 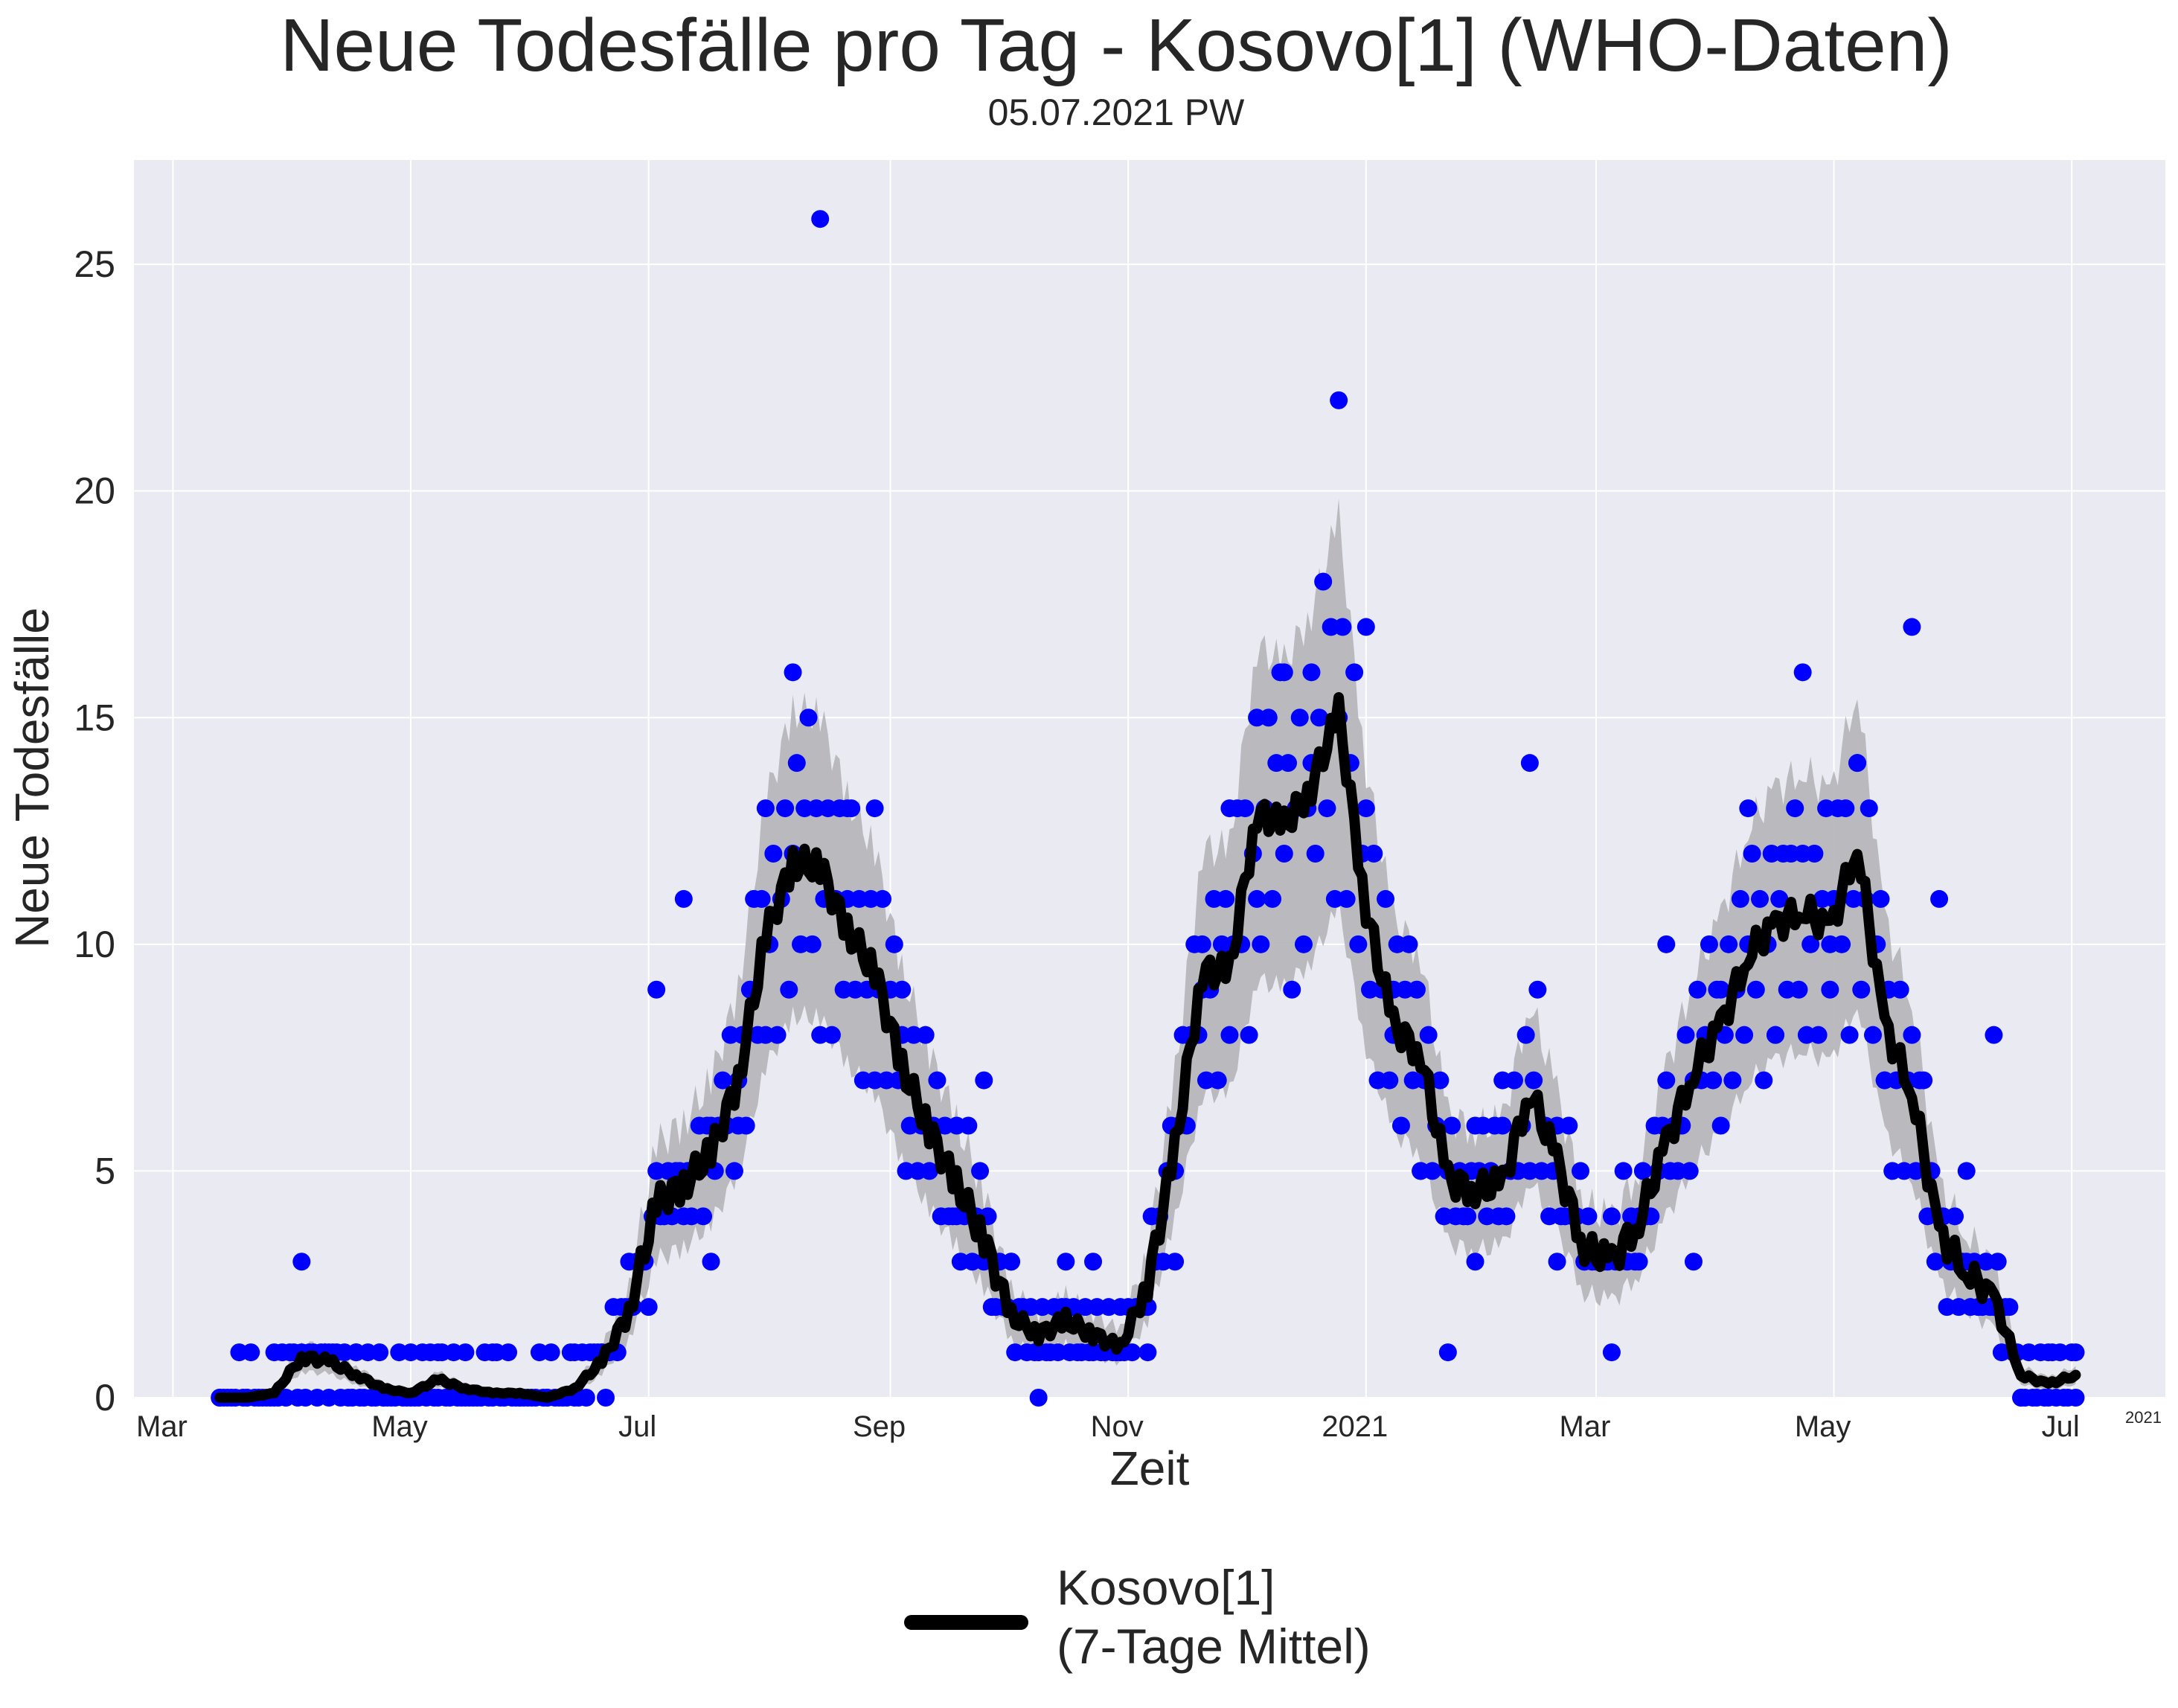 What do you see at coordinates (1150, 1468) in the screenshot?
I see `x-axis-label: Zeit` at bounding box center [1150, 1468].